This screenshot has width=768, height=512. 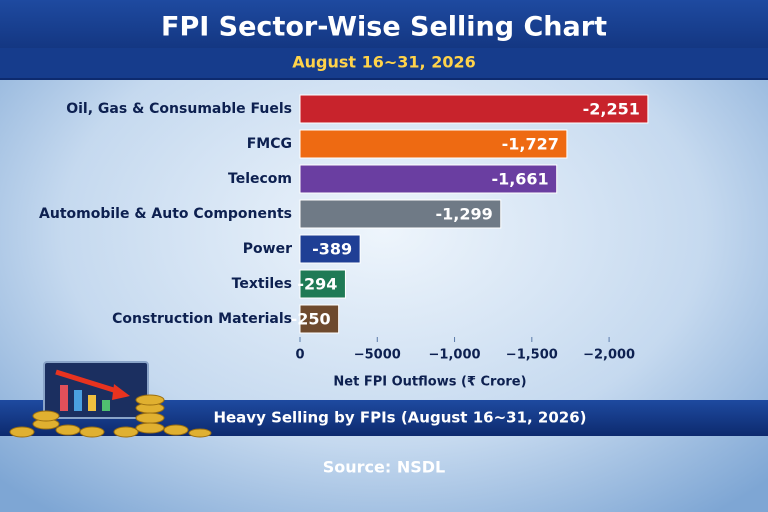 I want to click on x-tick-label: 0, so click(x=299, y=355).